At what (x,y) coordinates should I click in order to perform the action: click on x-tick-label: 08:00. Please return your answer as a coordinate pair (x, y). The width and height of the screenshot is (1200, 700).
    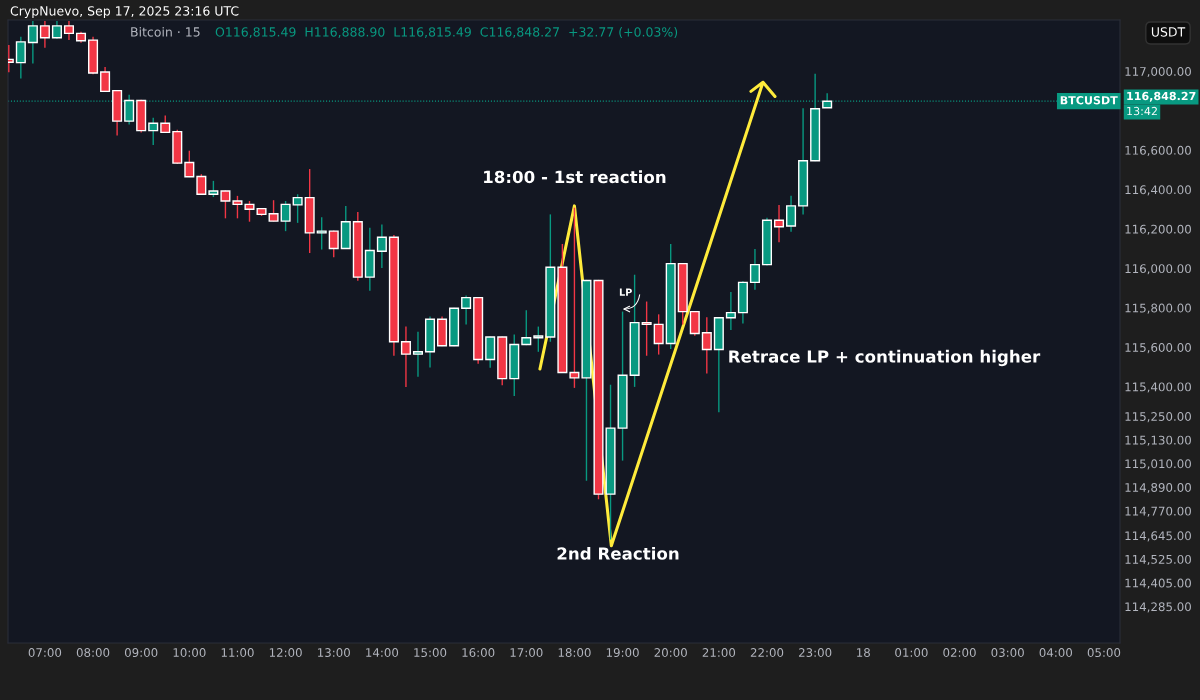
    Looking at the image, I should click on (93, 652).